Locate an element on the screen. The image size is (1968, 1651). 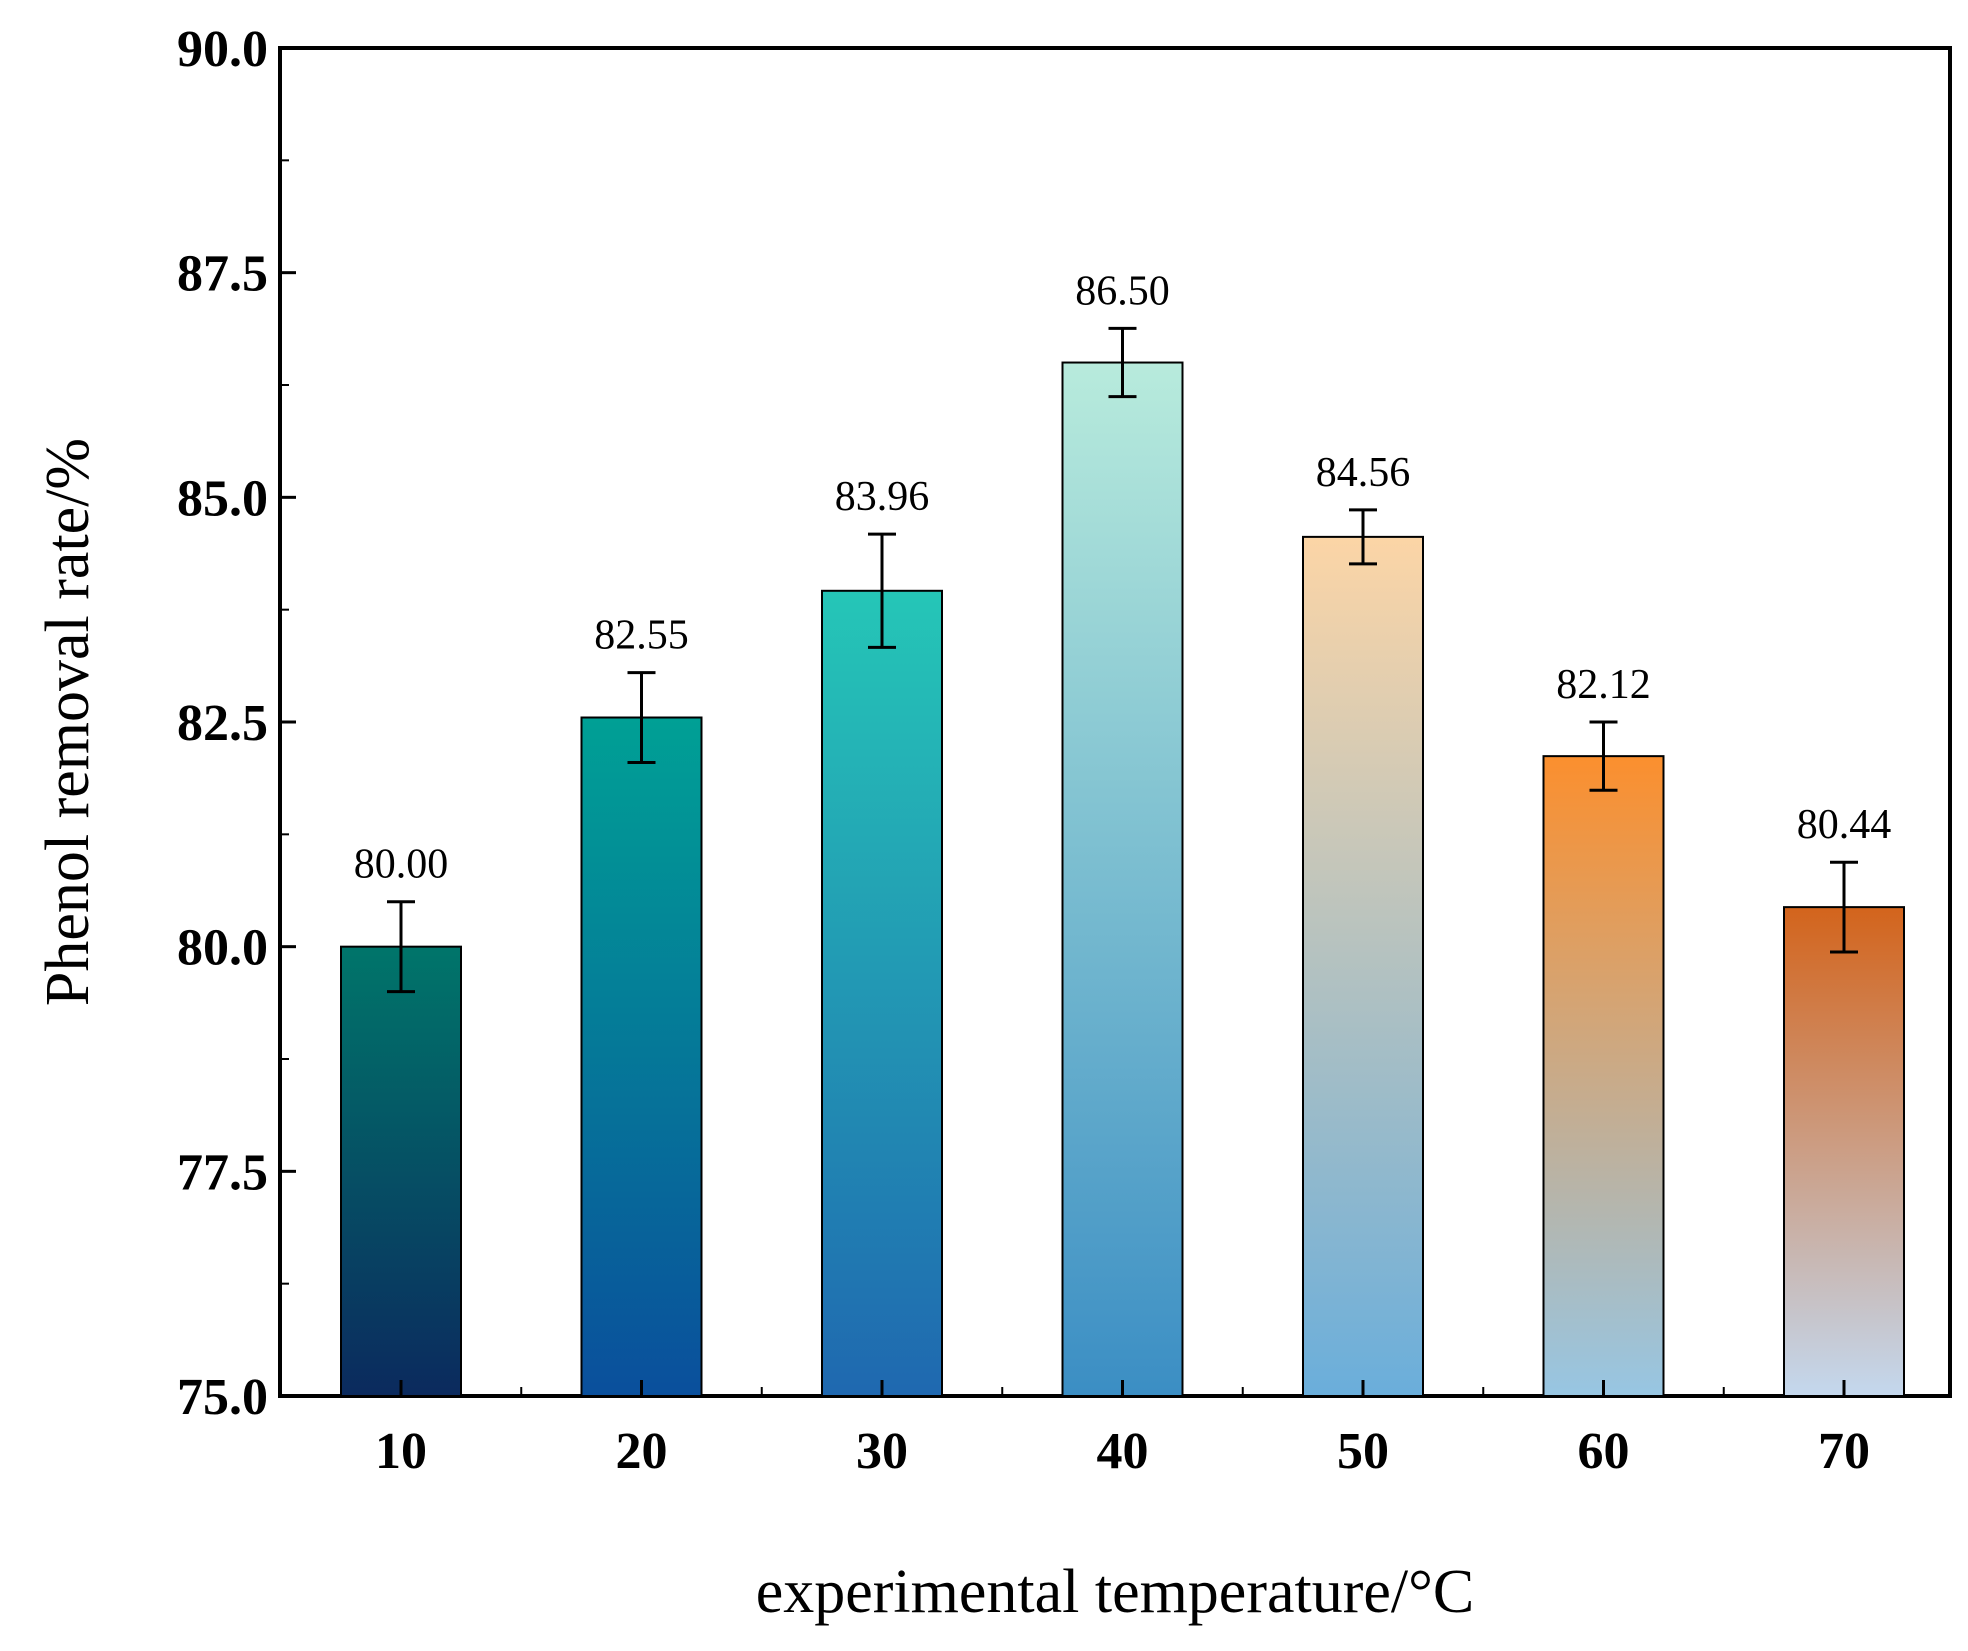
value-label-40: 86.50 is located at coordinates (1122, 291).